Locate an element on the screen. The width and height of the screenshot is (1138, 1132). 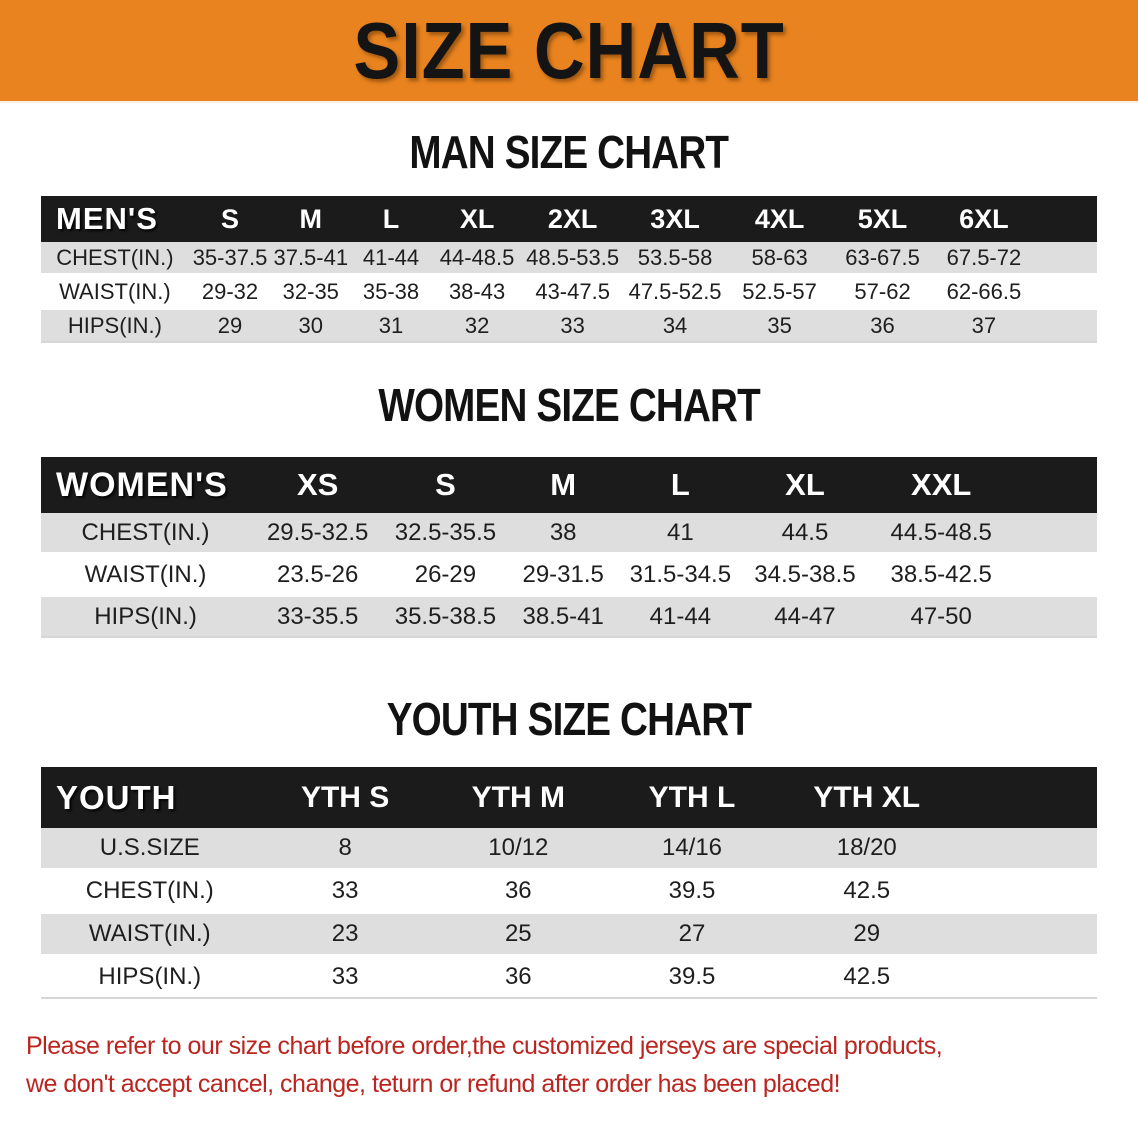
size-cell: 44.5 is located at coordinates (805, 534).